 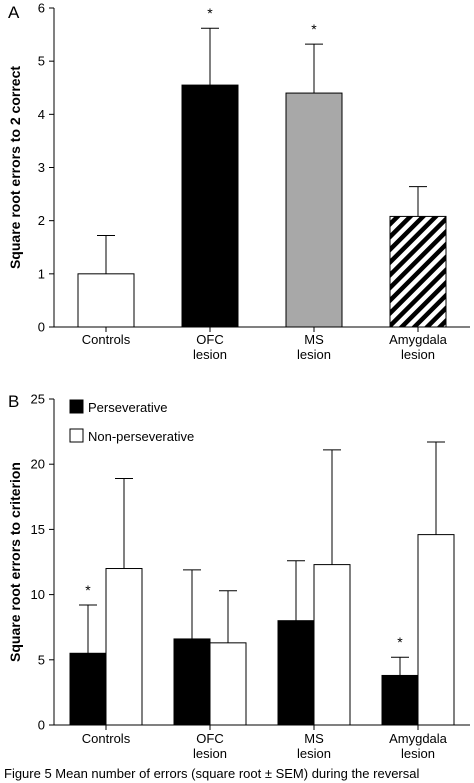 I want to click on y-axis-label: Square root errors to 2 correct, so click(x=15, y=167).